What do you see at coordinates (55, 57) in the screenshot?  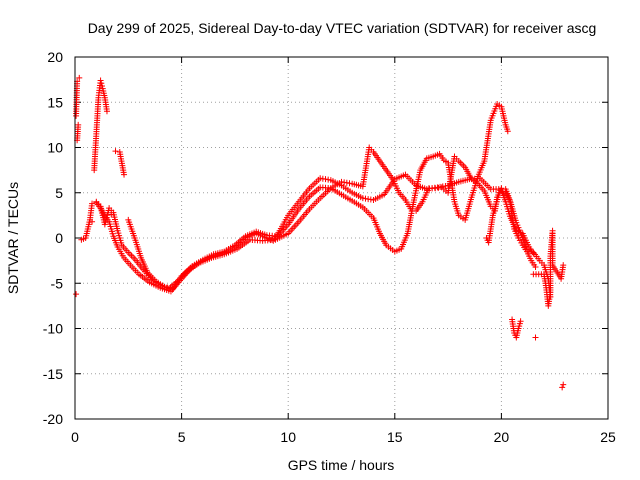 I see `y-tick-label: 20` at bounding box center [55, 57].